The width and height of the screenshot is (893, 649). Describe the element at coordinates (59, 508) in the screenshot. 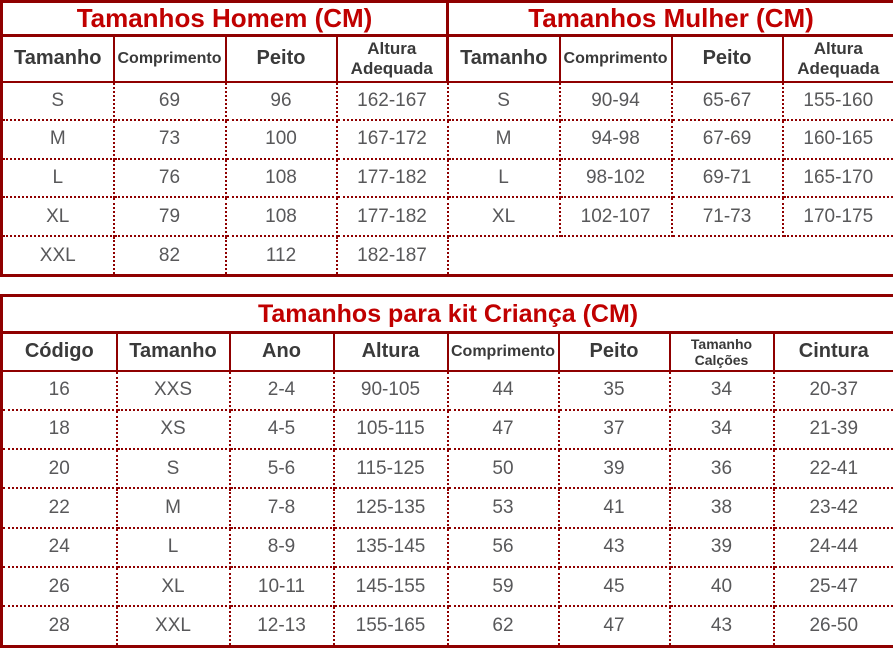

I see `size-cell: 22` at that location.